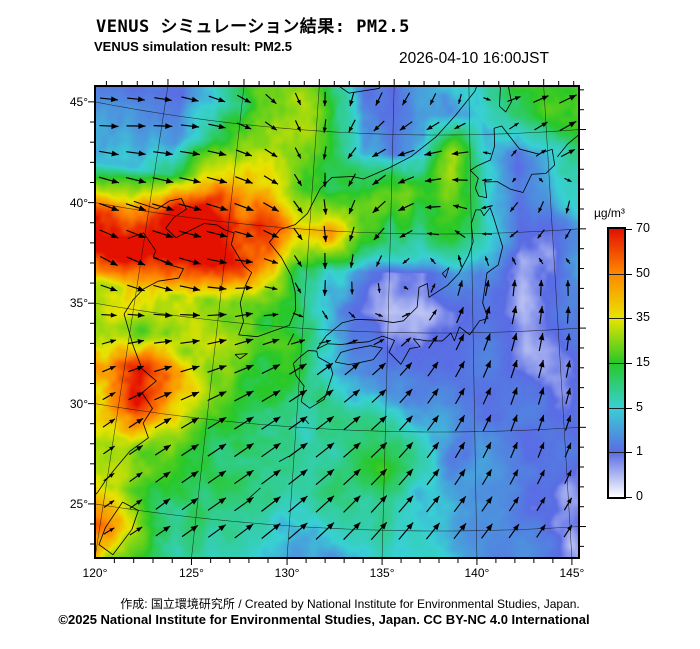 This screenshot has width=700, height=649. What do you see at coordinates (78, 403) in the screenshot?
I see `y-axis-label-30: 30°` at bounding box center [78, 403].